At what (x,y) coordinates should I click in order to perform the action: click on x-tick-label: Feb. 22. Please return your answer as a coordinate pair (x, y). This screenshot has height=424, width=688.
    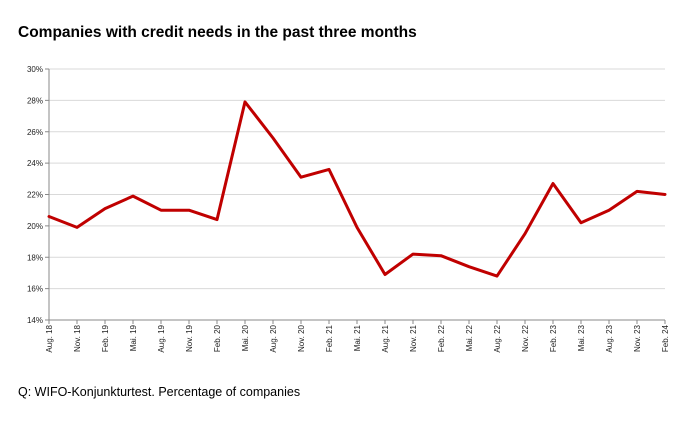
    Looking at the image, I should click on (441, 338).